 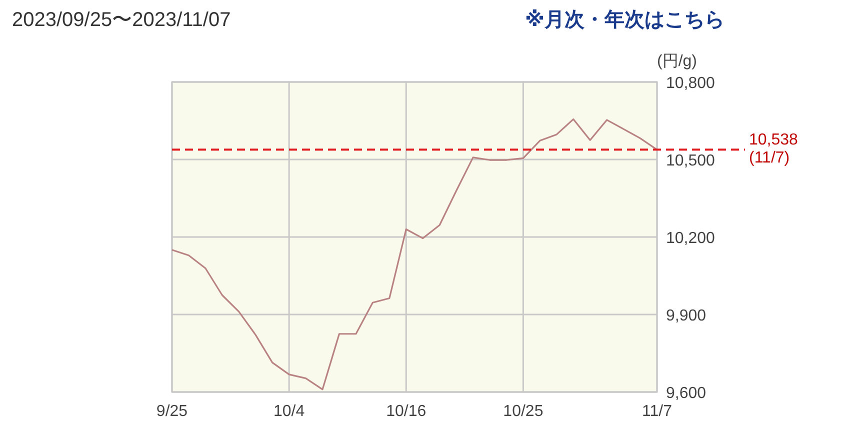 I want to click on y-axis-title: (円/g), so click(x=677, y=61).